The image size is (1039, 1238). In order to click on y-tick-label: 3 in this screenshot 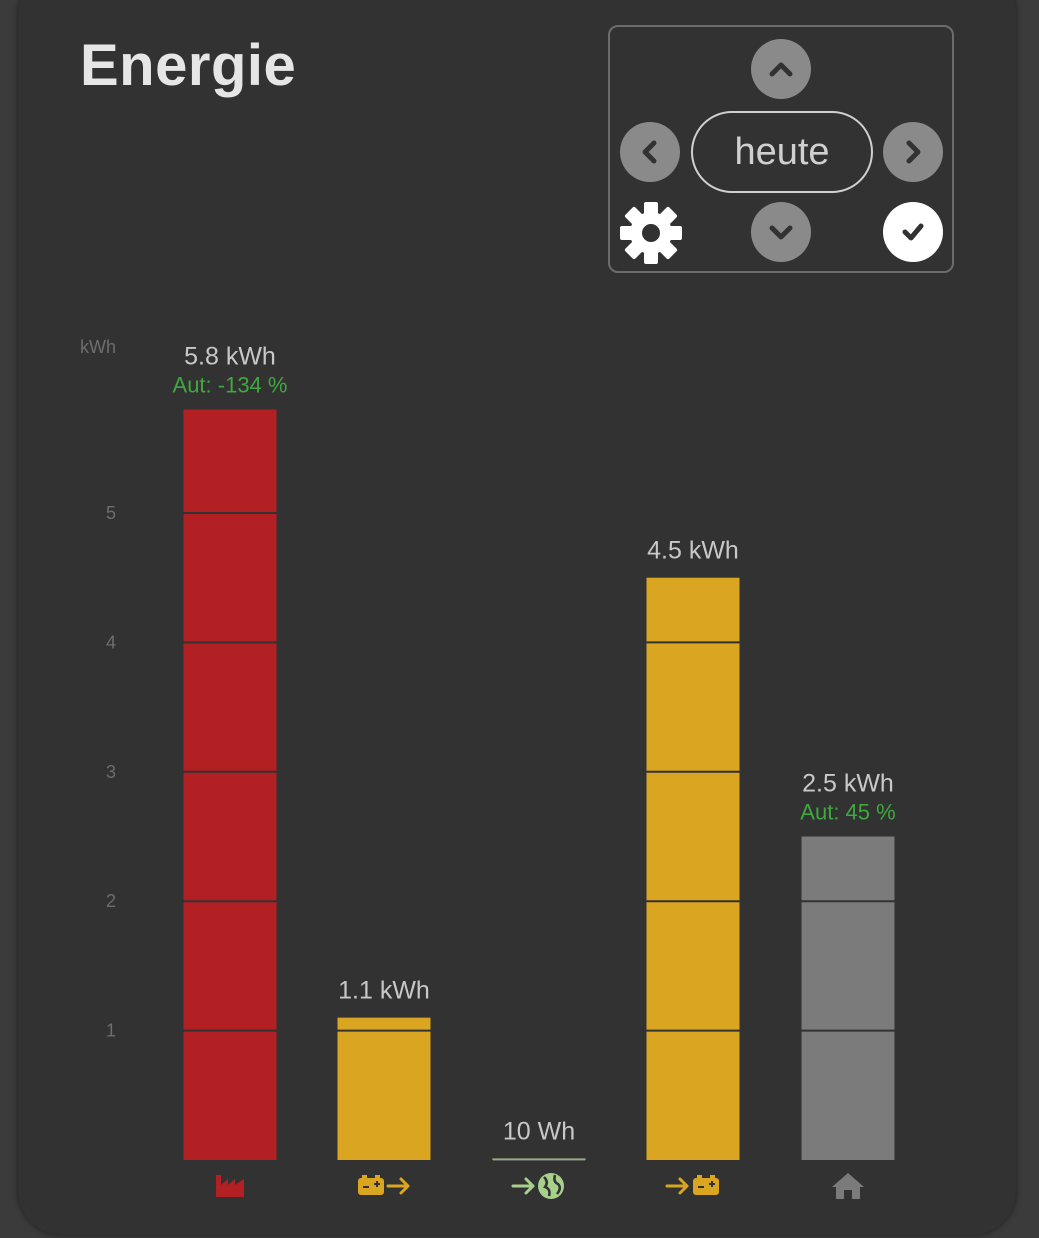, I will do `click(111, 772)`.